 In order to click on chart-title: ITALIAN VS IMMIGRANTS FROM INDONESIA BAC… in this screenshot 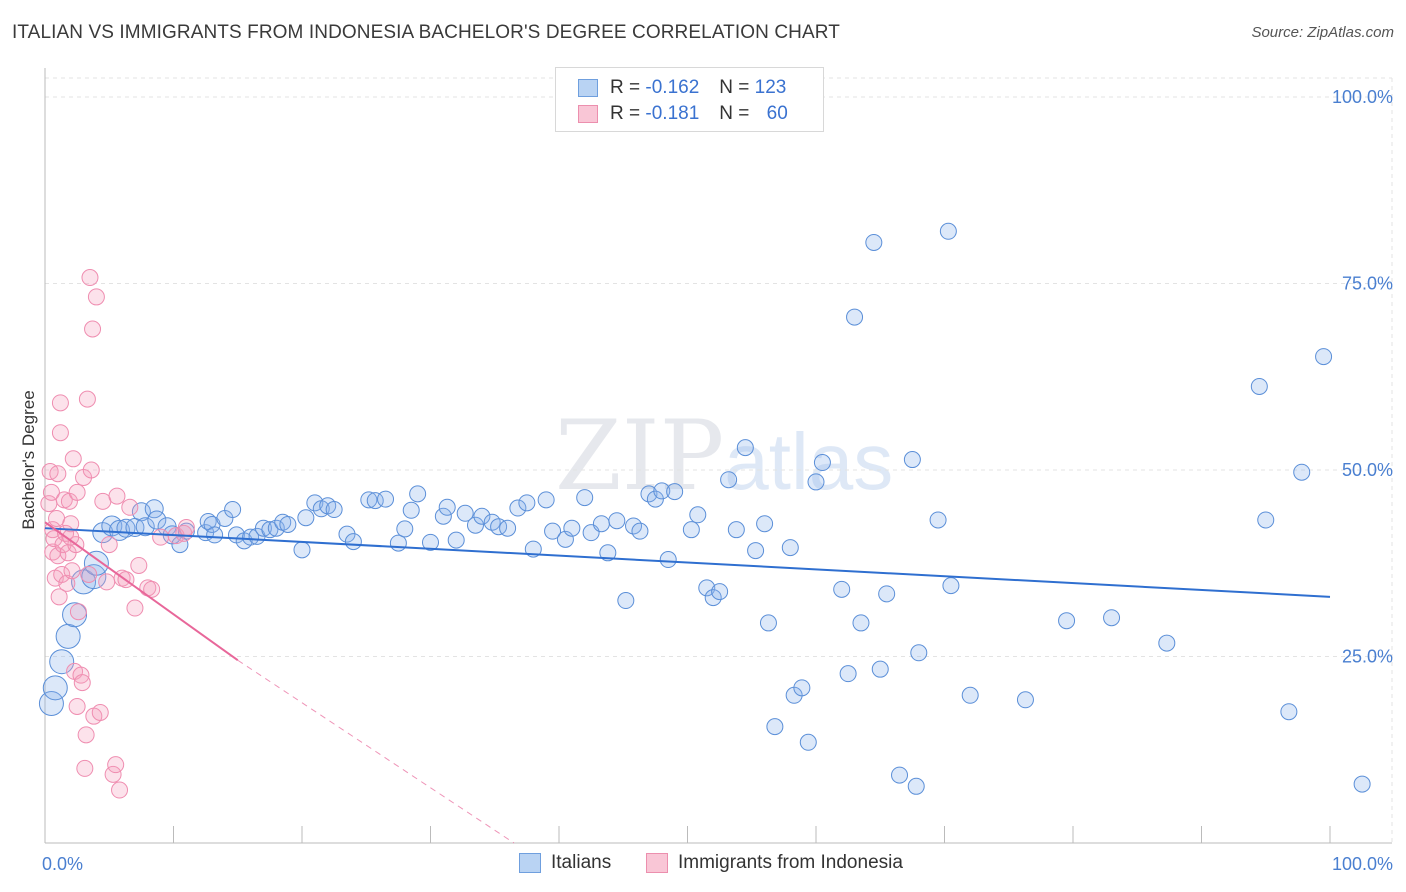, I will do `click(426, 32)`.